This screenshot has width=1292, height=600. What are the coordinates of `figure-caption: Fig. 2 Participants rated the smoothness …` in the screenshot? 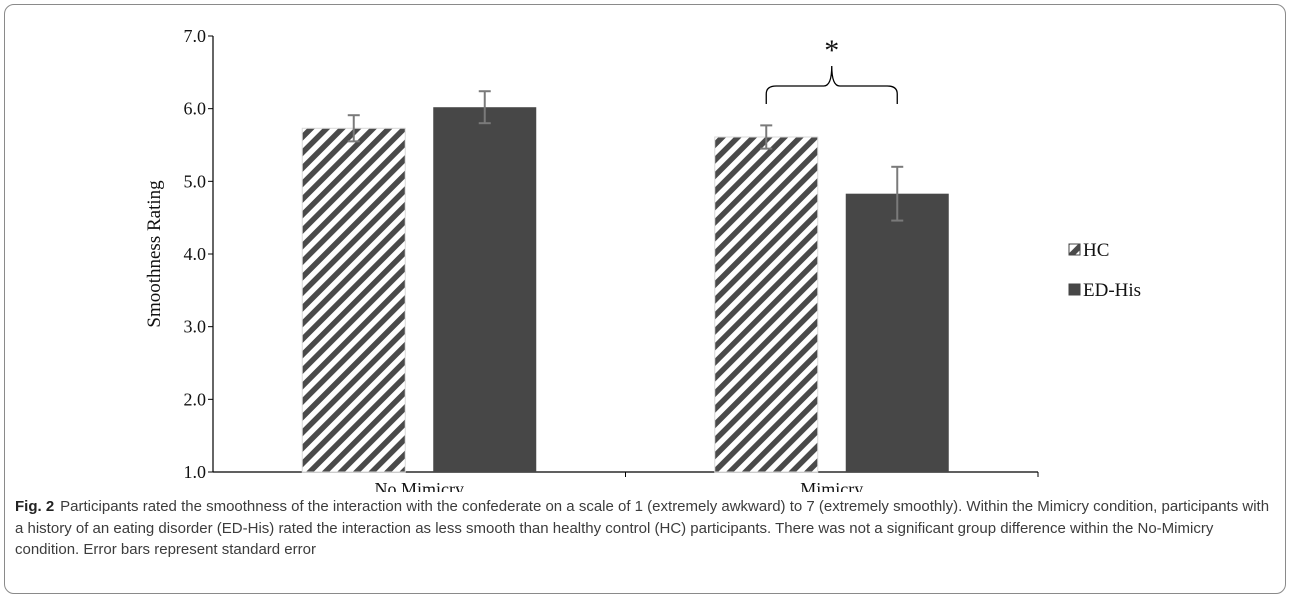 It's located at (646, 528).